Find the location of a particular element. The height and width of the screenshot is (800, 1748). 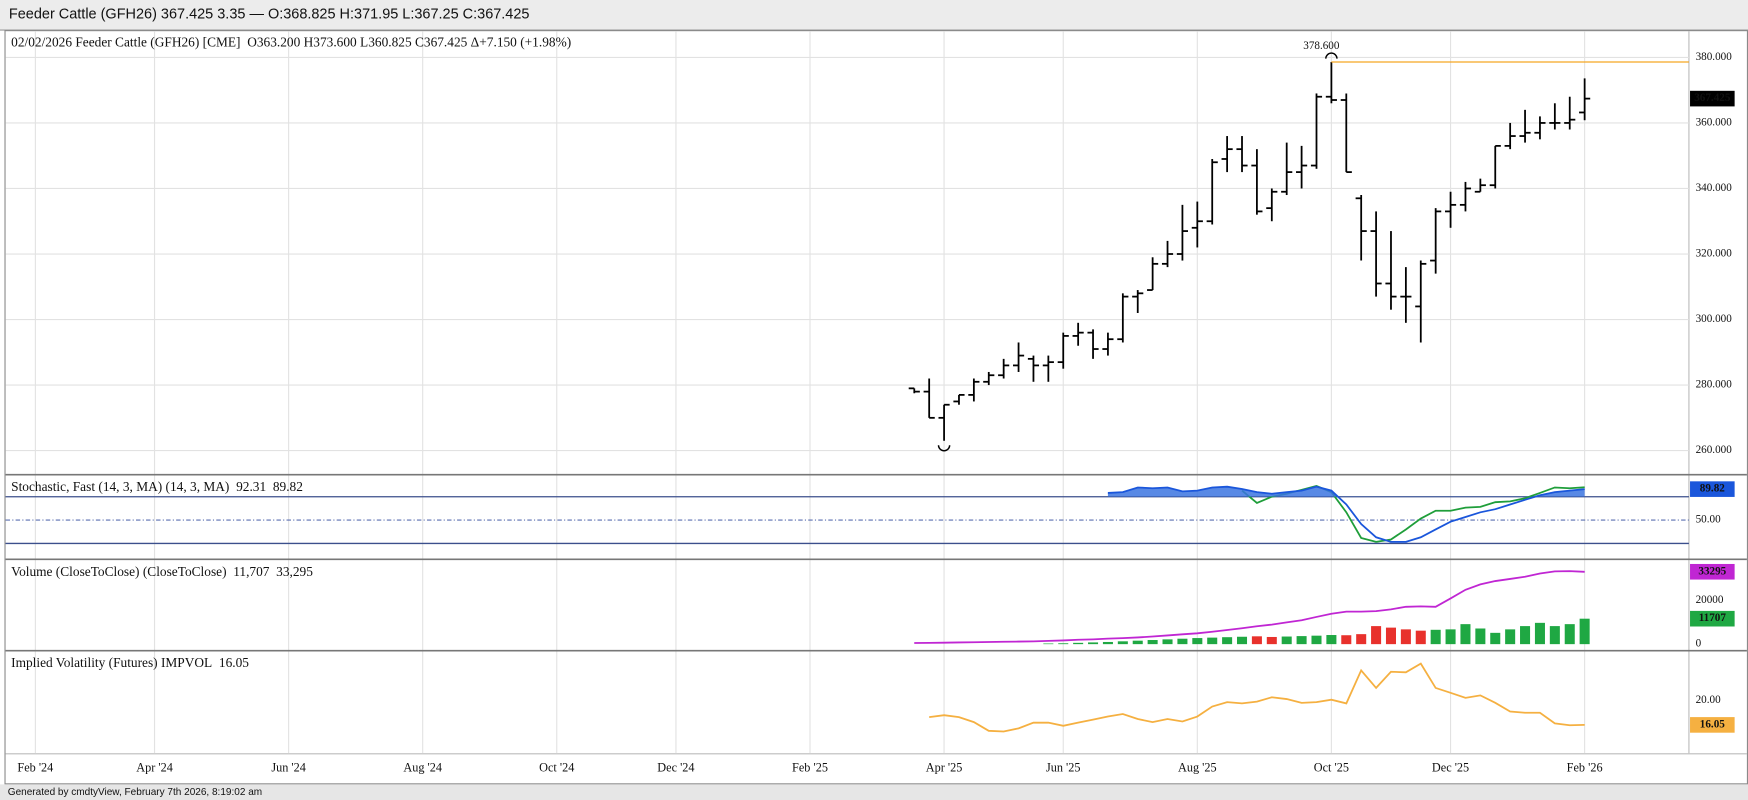

legend-value: 89.82 is located at coordinates (288, 486).